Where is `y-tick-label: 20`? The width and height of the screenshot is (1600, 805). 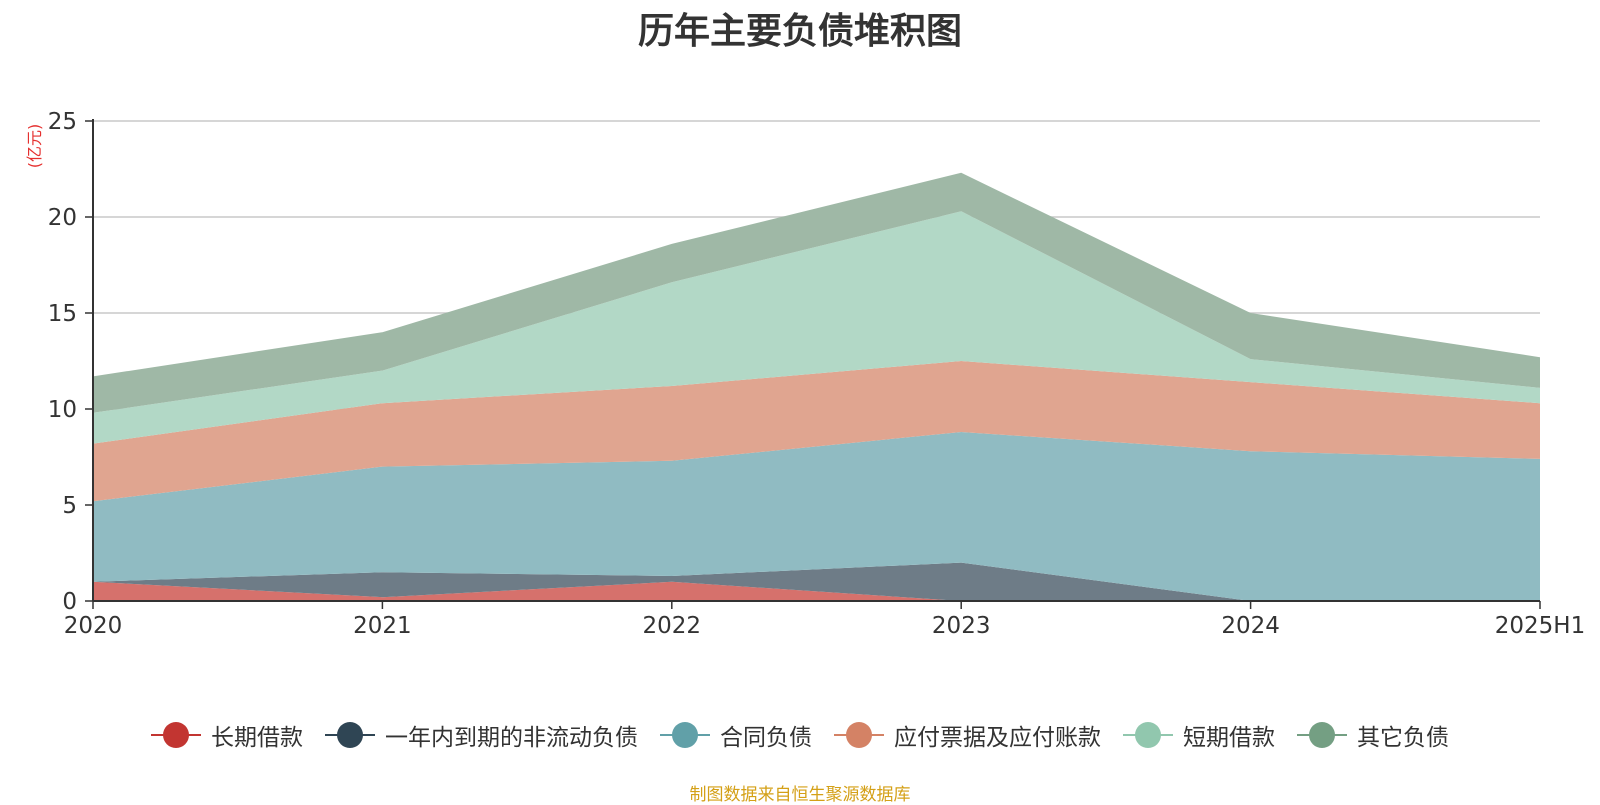 y-tick-label: 20 is located at coordinates (62, 218).